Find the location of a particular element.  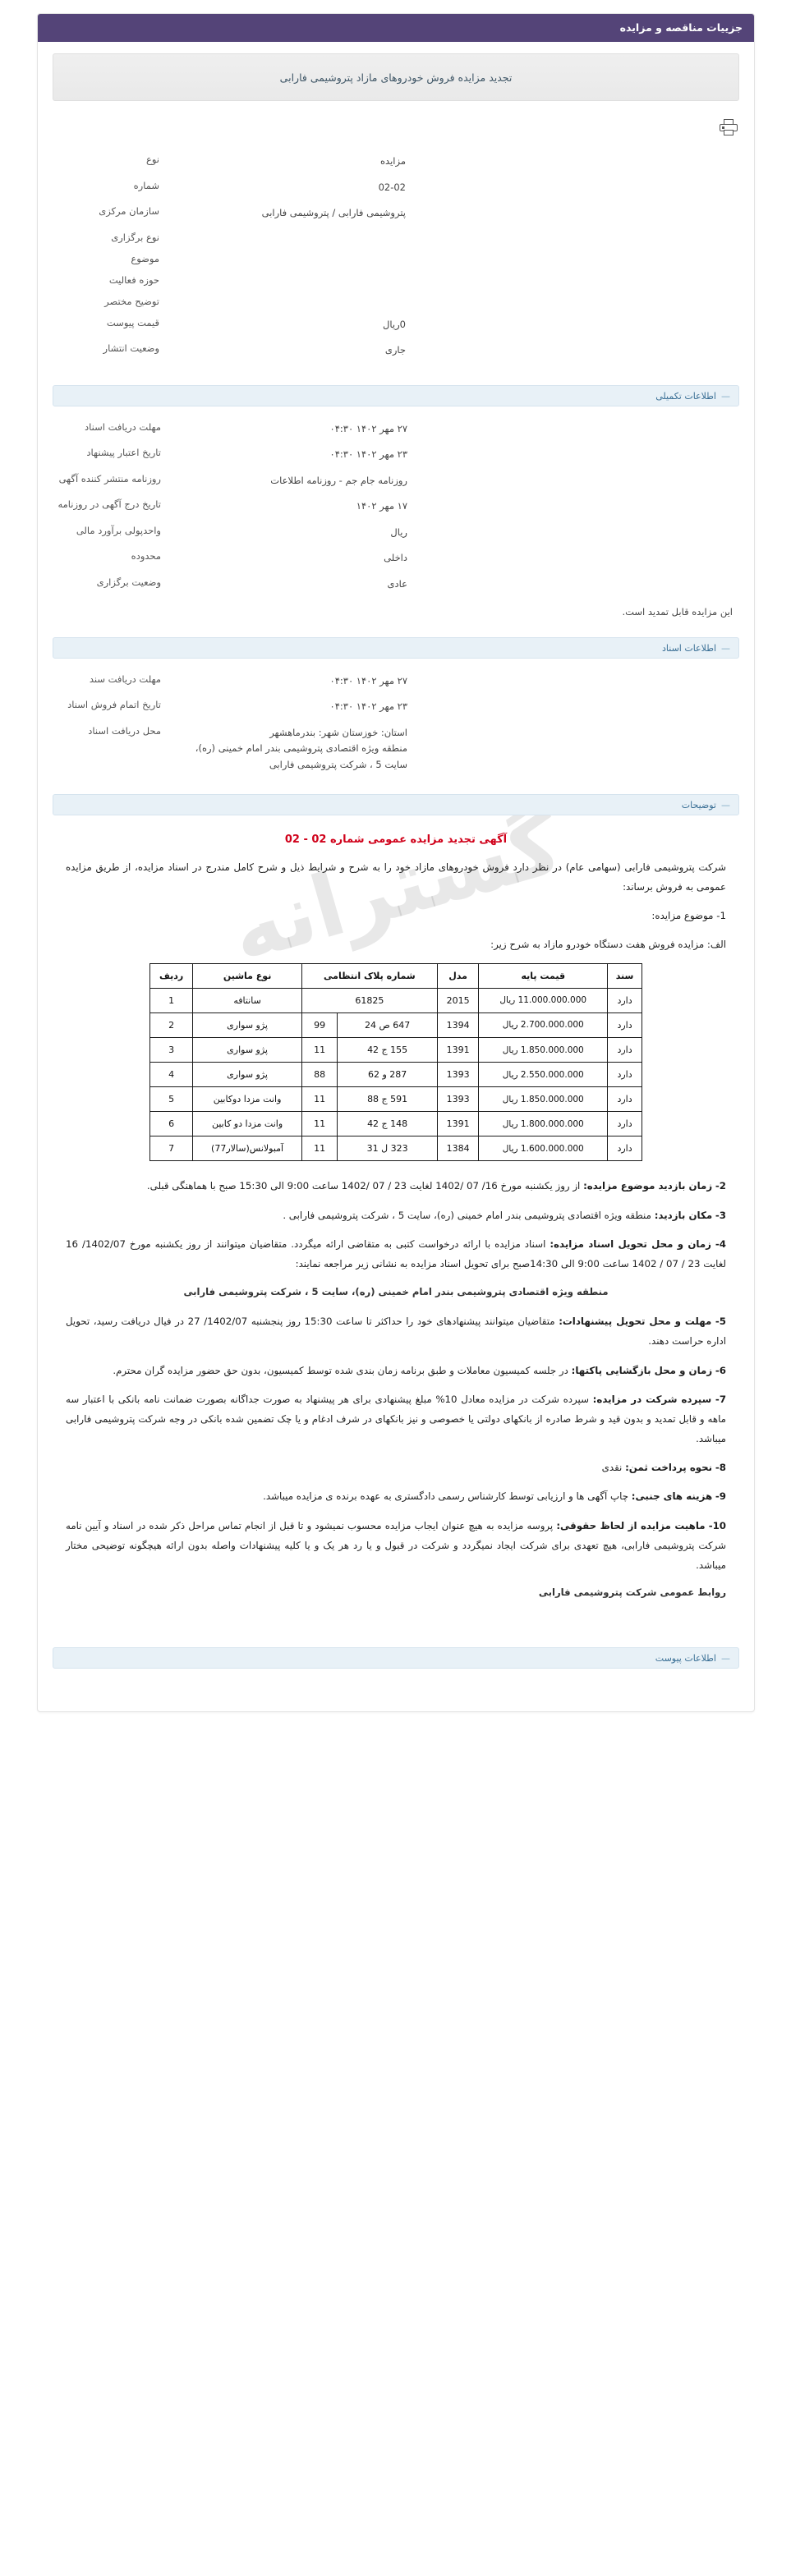

cell-plate-main: 155 ج 42 is located at coordinates (388, 1050).